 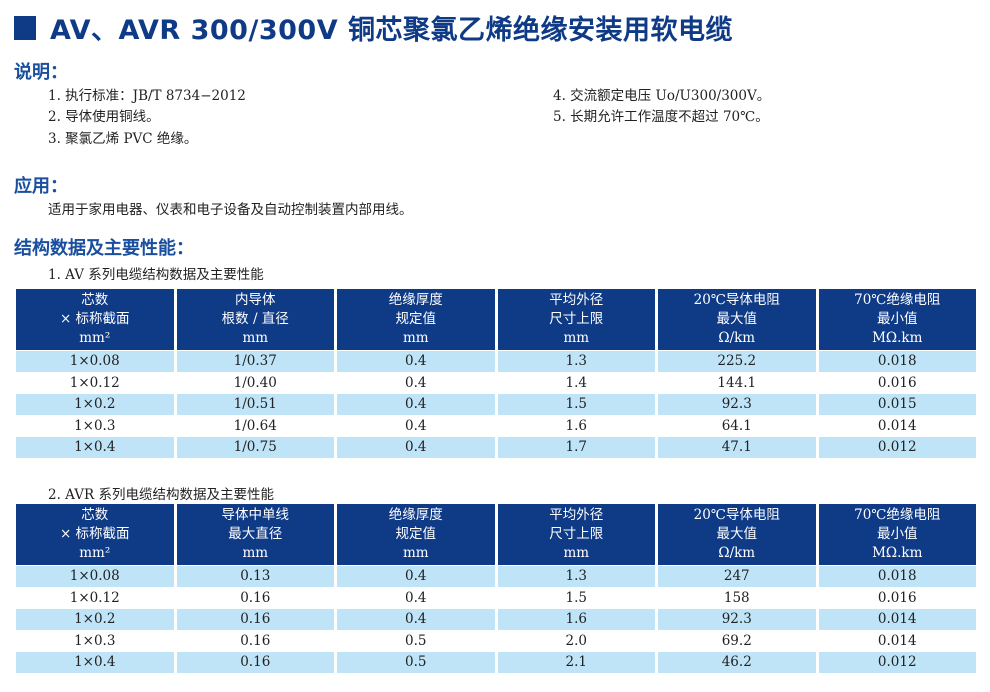 What do you see at coordinates (737, 404) in the screenshot?
I see `table-cell: 92.3` at bounding box center [737, 404].